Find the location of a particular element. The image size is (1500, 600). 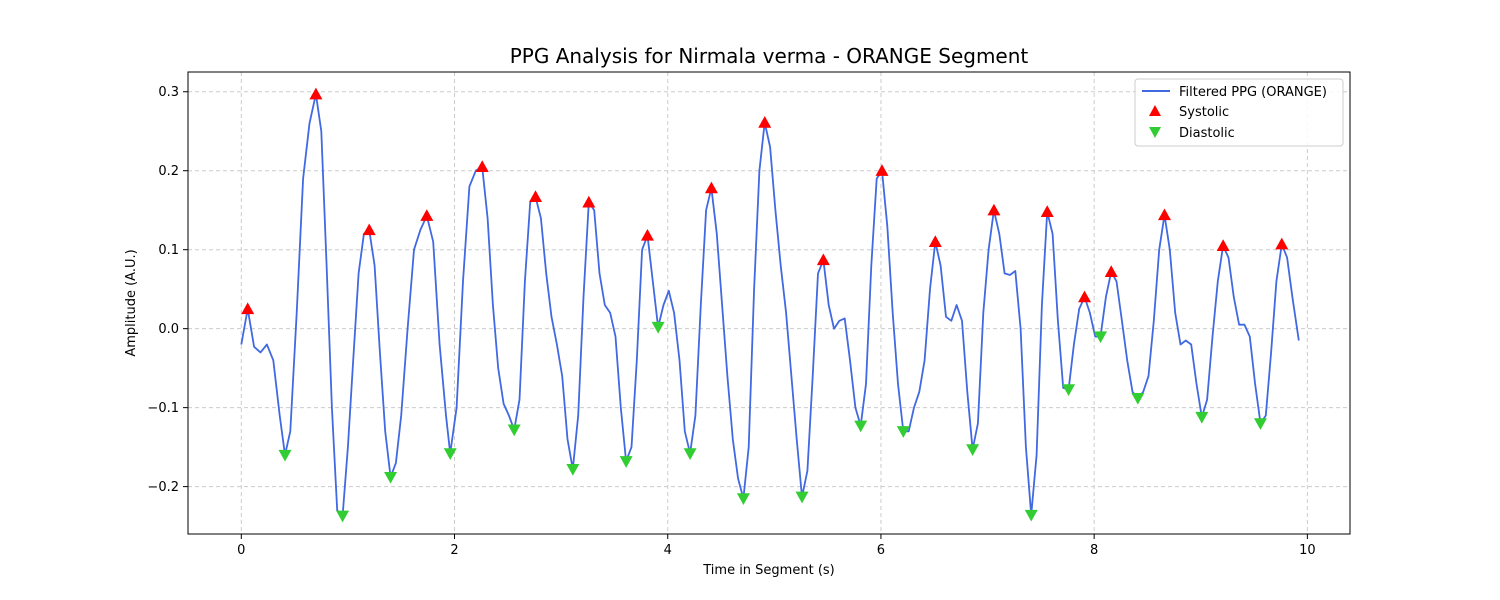

x-tick-label: 10 is located at coordinates (1307, 550).